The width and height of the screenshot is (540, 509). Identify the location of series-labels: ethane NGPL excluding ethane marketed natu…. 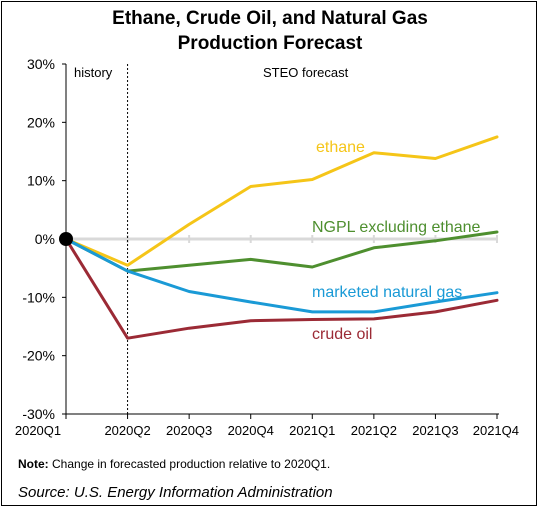
(396, 241).